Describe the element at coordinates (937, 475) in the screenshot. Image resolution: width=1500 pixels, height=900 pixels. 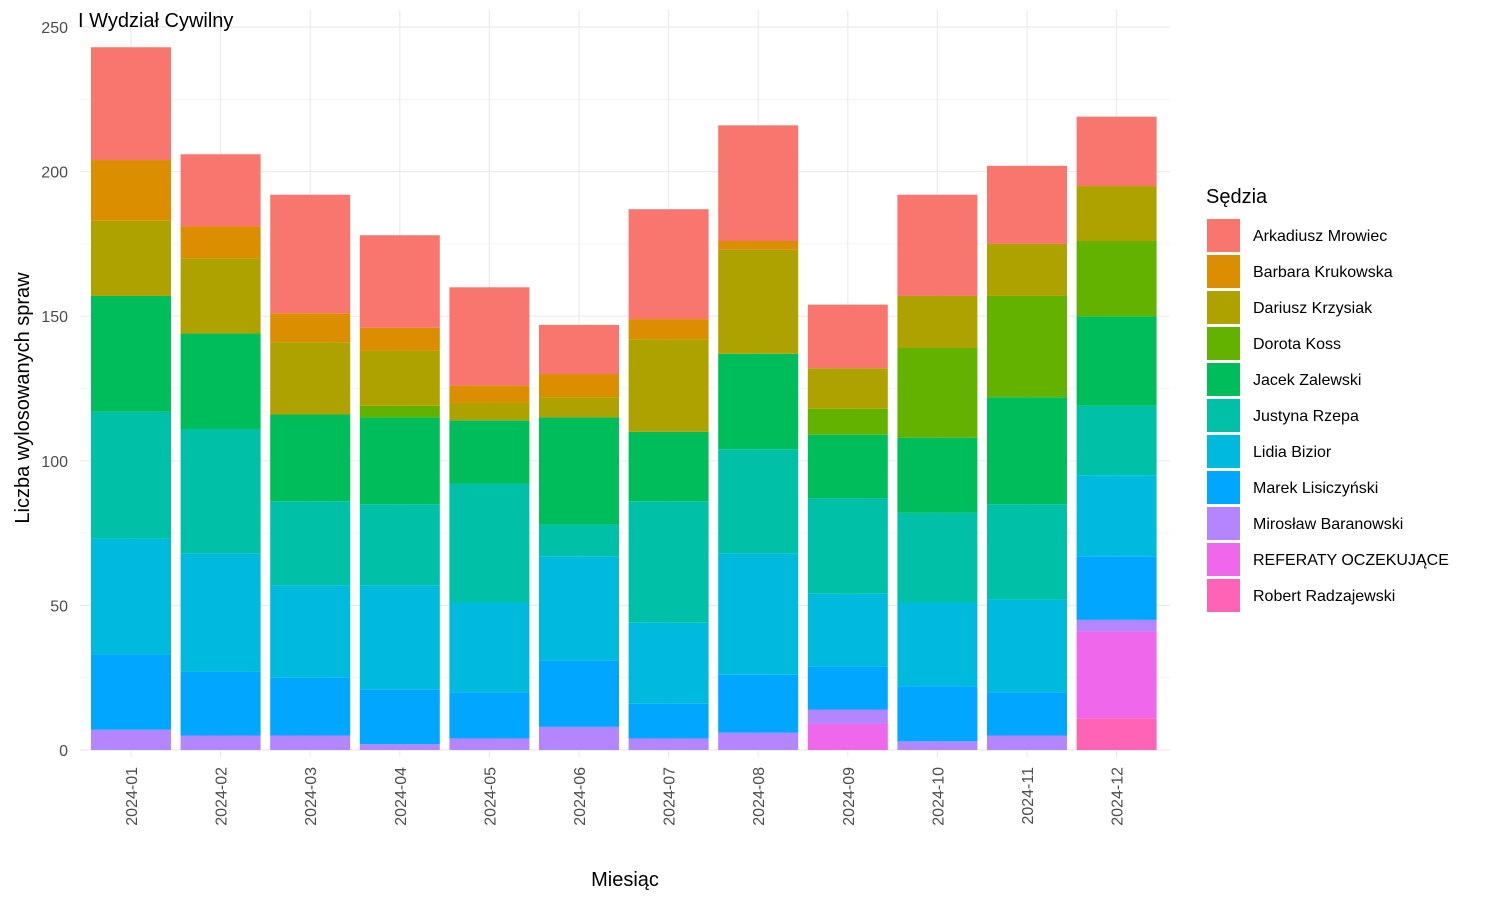
I see `bar-segment: Jacek Zalewski — 2024-10: 26` at that location.